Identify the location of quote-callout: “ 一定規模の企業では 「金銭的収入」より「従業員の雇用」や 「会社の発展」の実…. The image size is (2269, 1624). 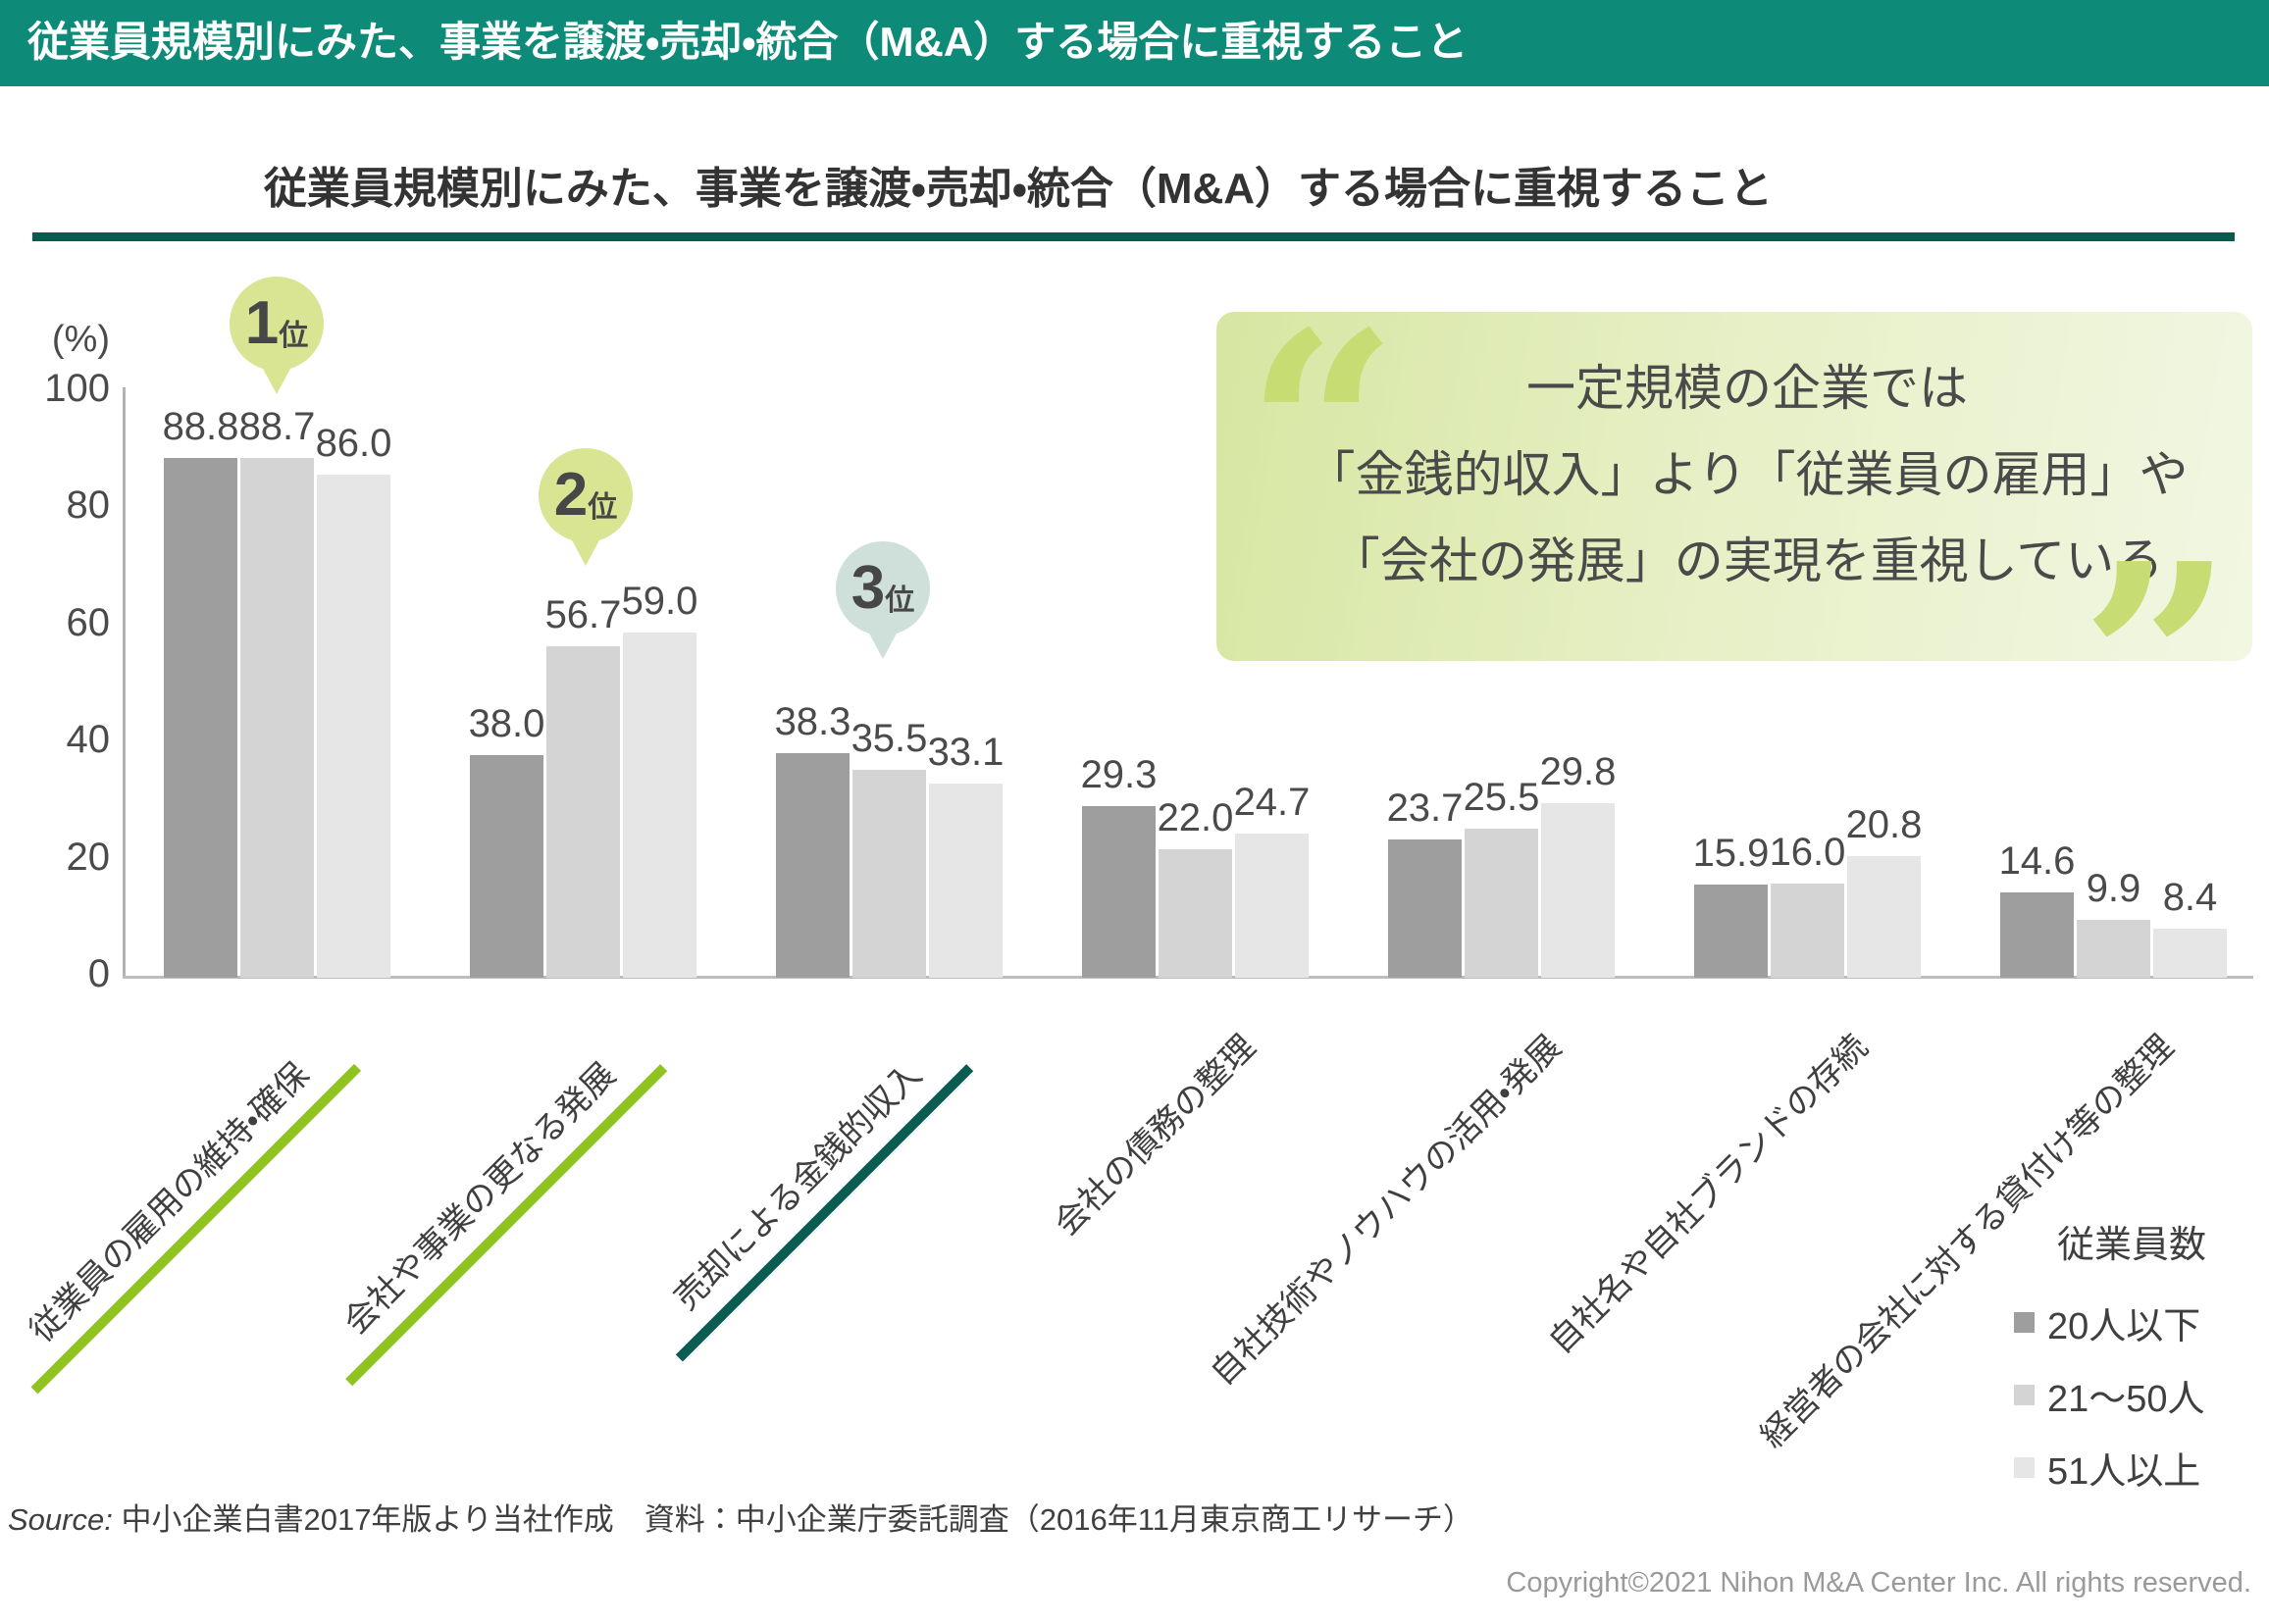
(1734, 545).